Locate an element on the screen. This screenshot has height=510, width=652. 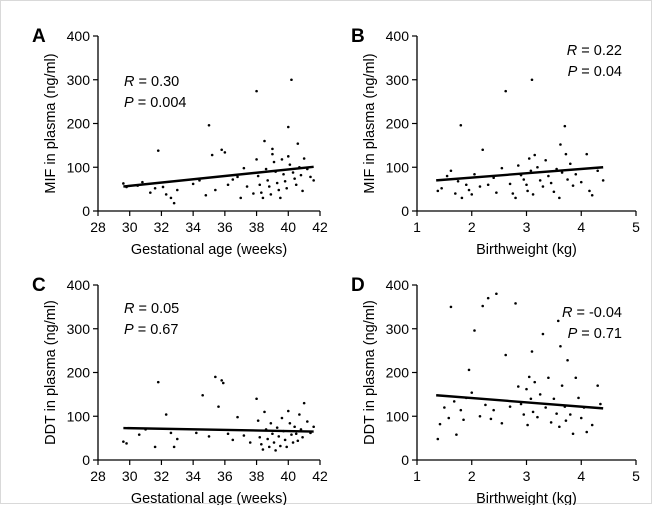
panel-letter: D is located at coordinates (358, 285).